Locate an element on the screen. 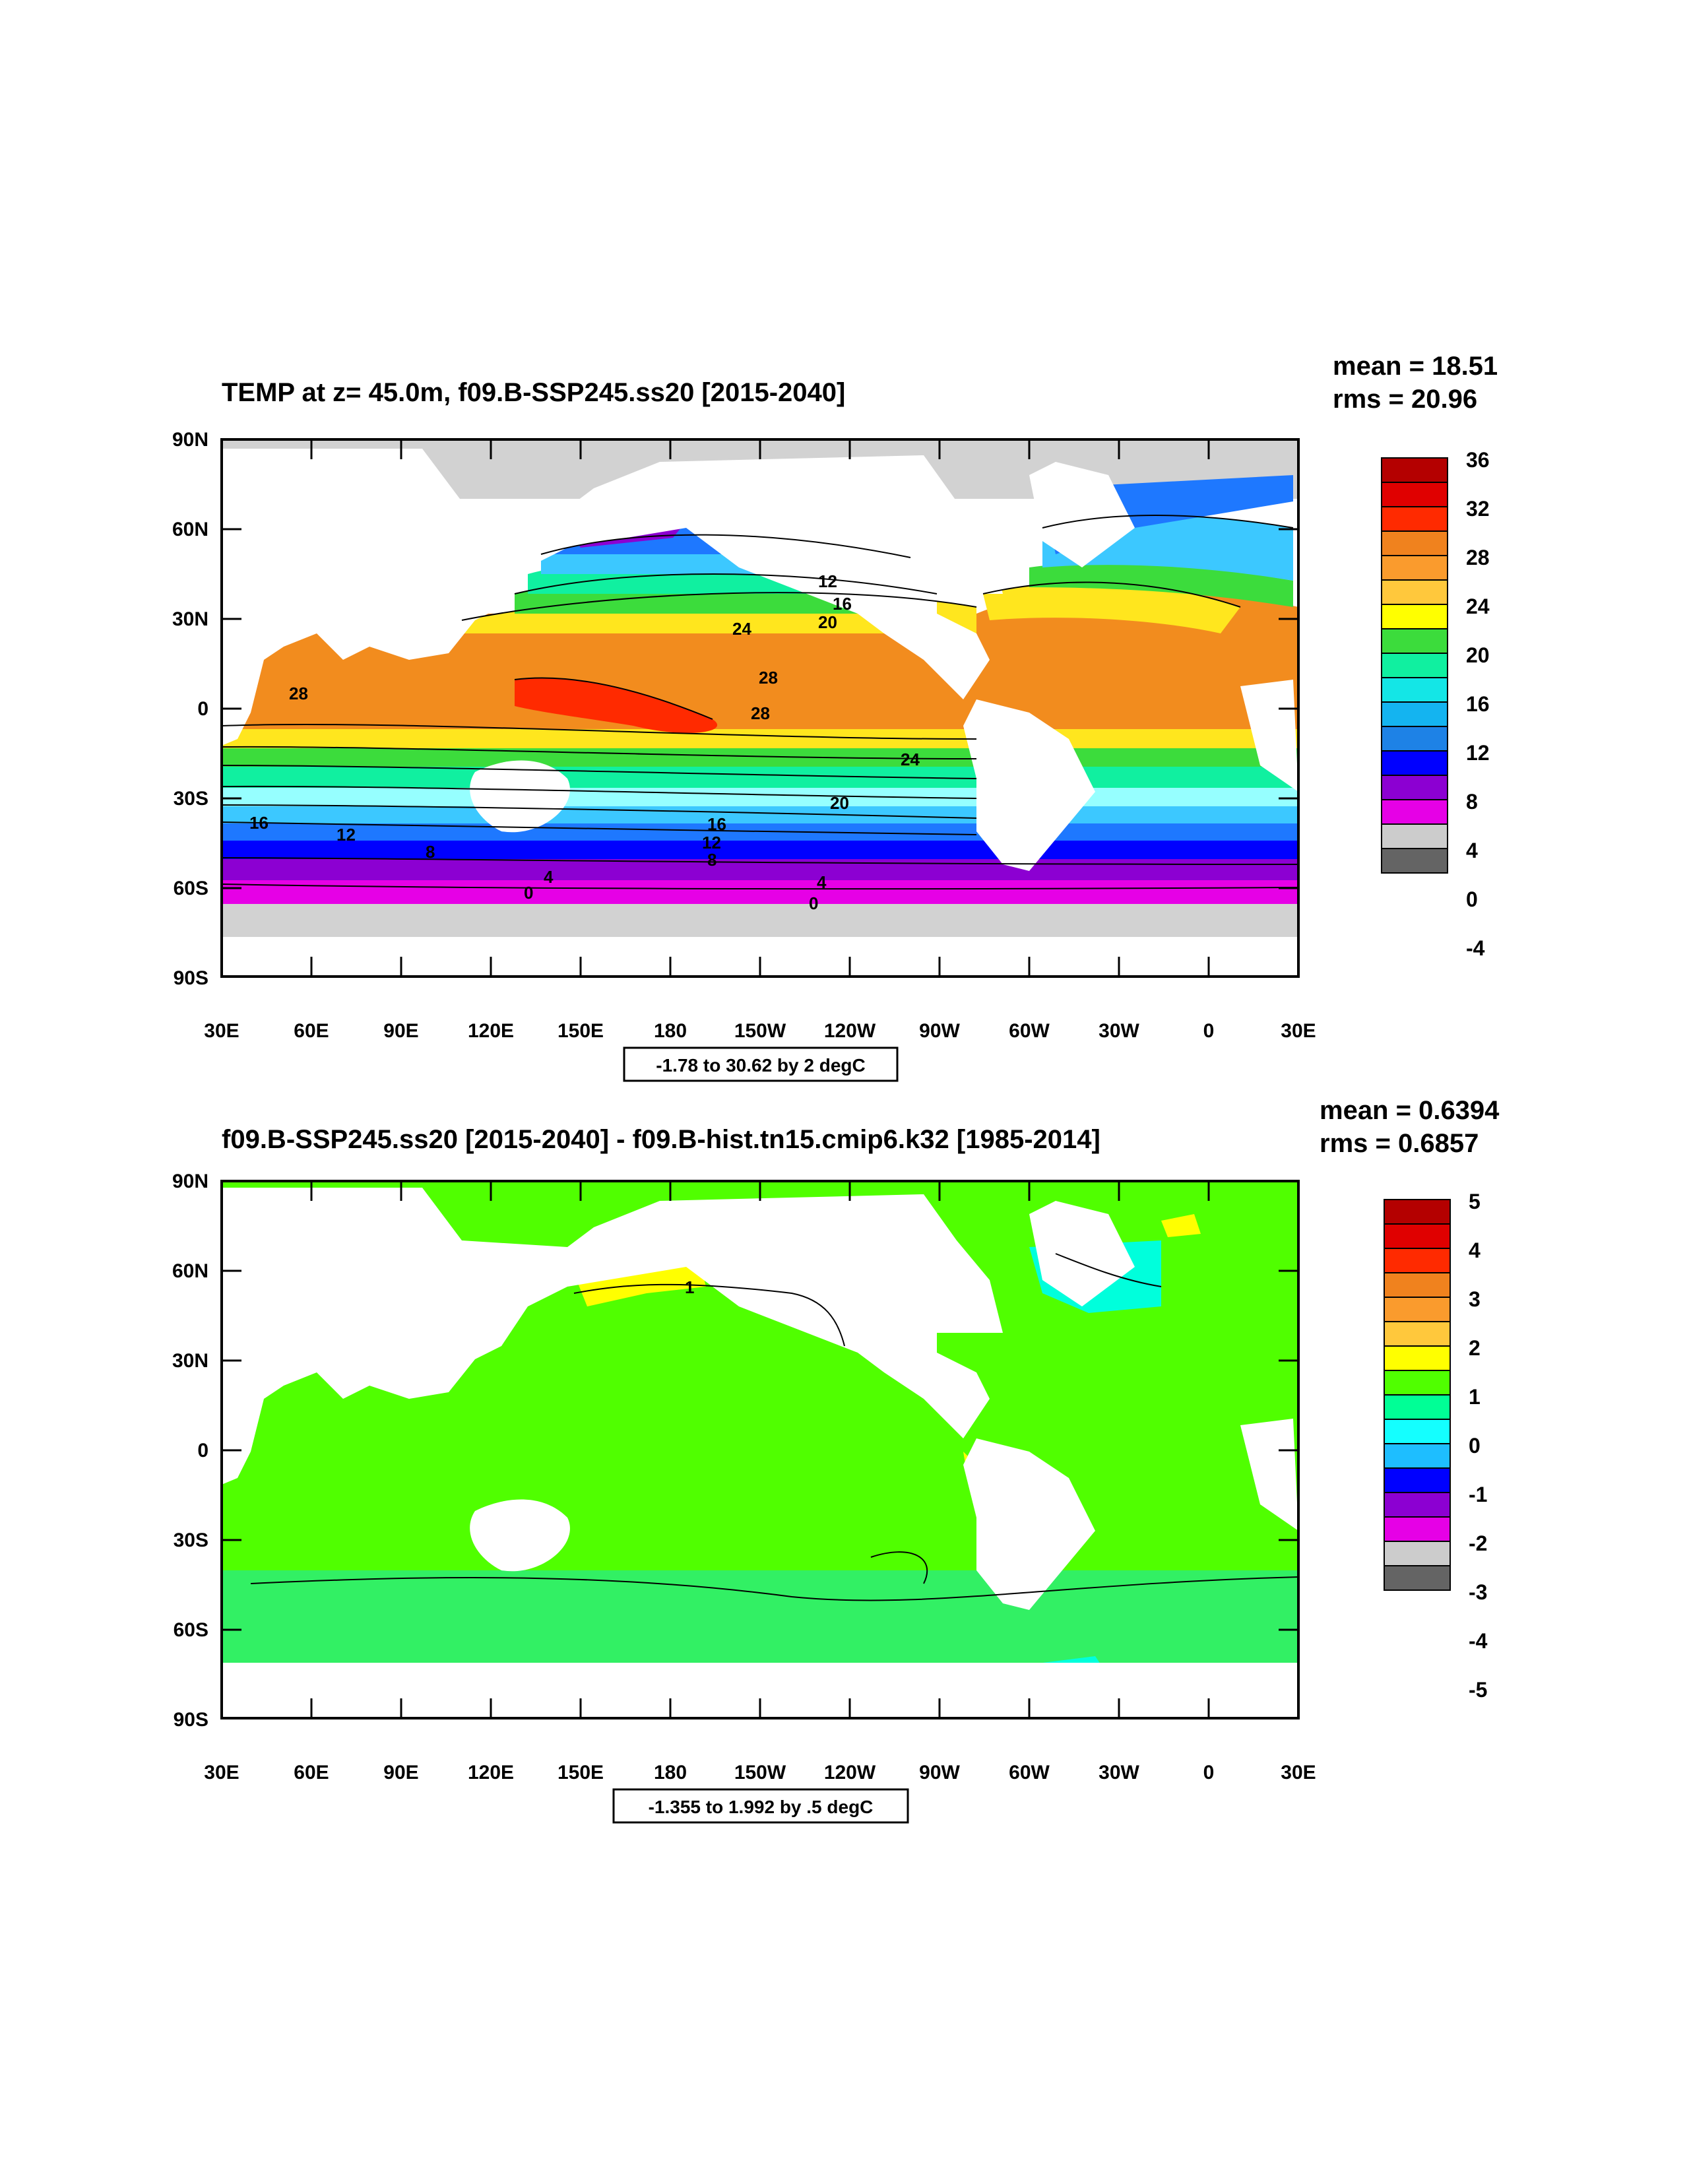 This screenshot has width=1689, height=2184. colorbar-label: 8 is located at coordinates (1472, 802).